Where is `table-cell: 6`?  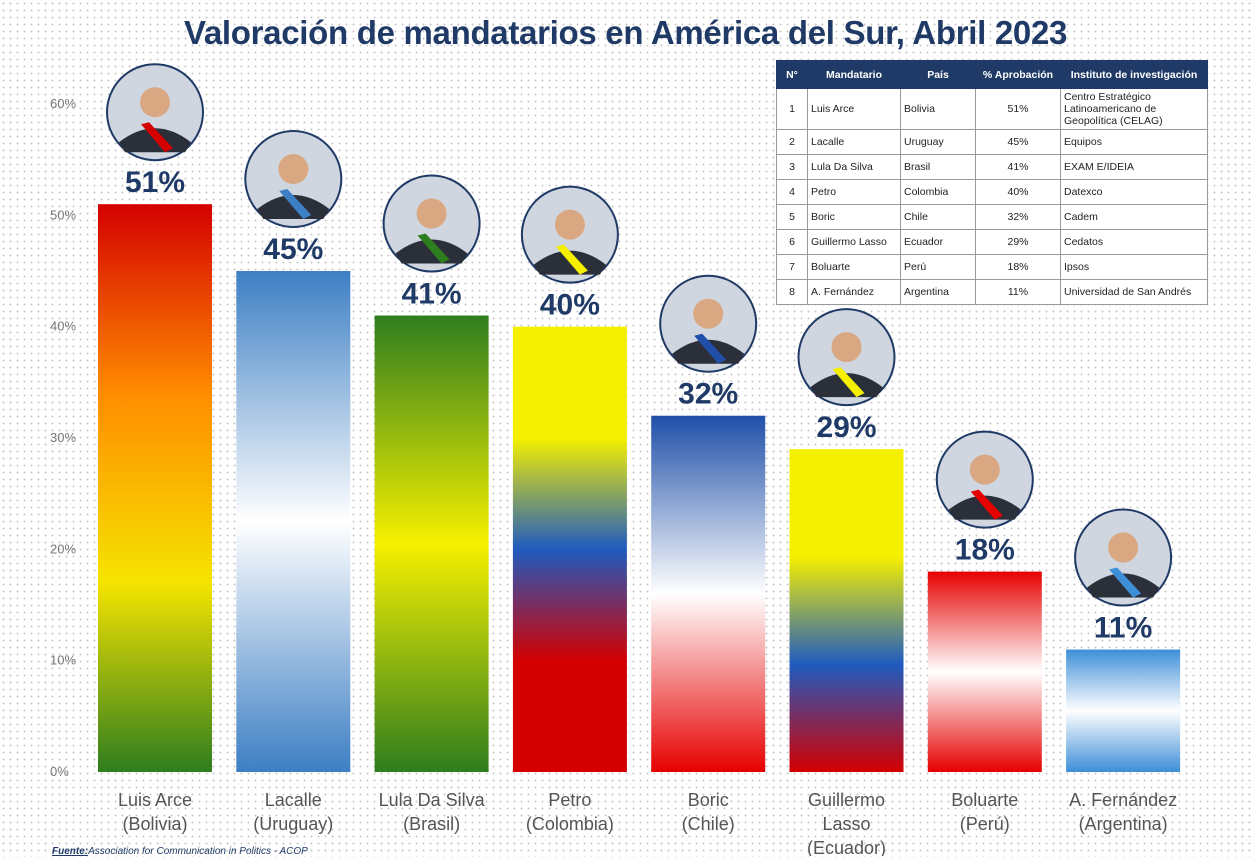
table-cell: 6 is located at coordinates (792, 242).